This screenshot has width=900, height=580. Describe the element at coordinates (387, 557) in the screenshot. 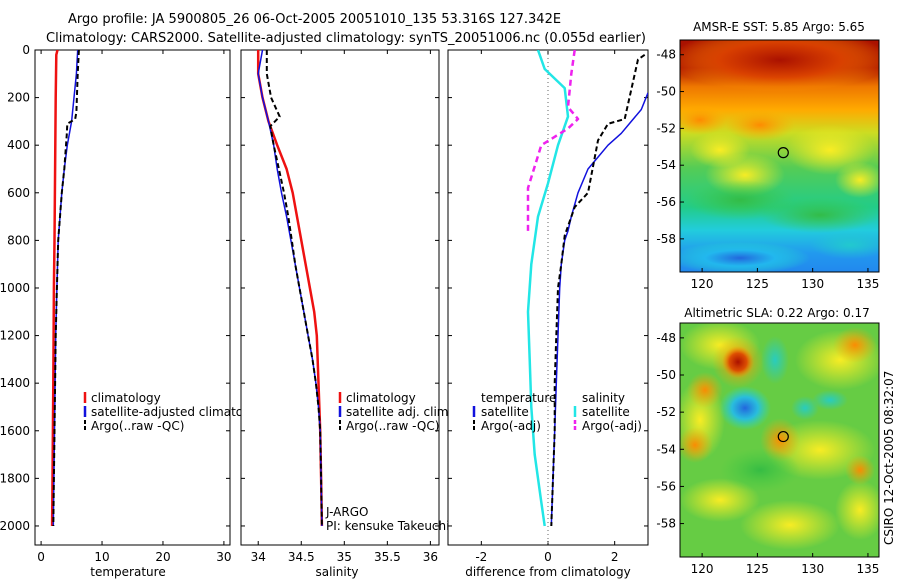

I see `x-tick-label: 35.5` at that location.